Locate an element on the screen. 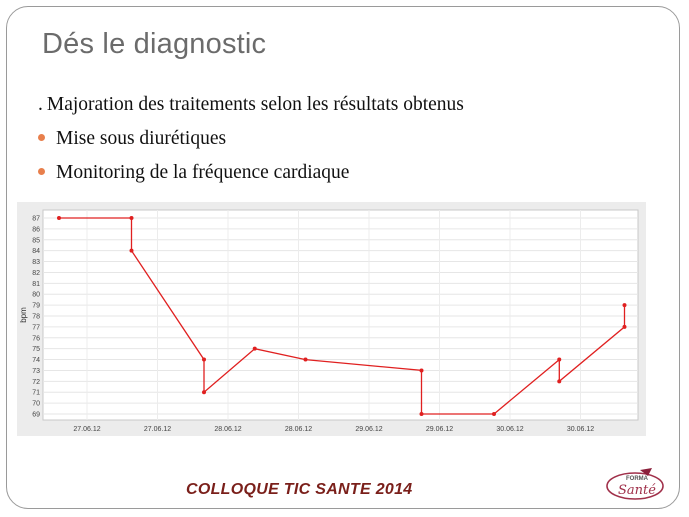 The height and width of the screenshot is (517, 689). logo-top-text: FORMA is located at coordinates (637, 479).